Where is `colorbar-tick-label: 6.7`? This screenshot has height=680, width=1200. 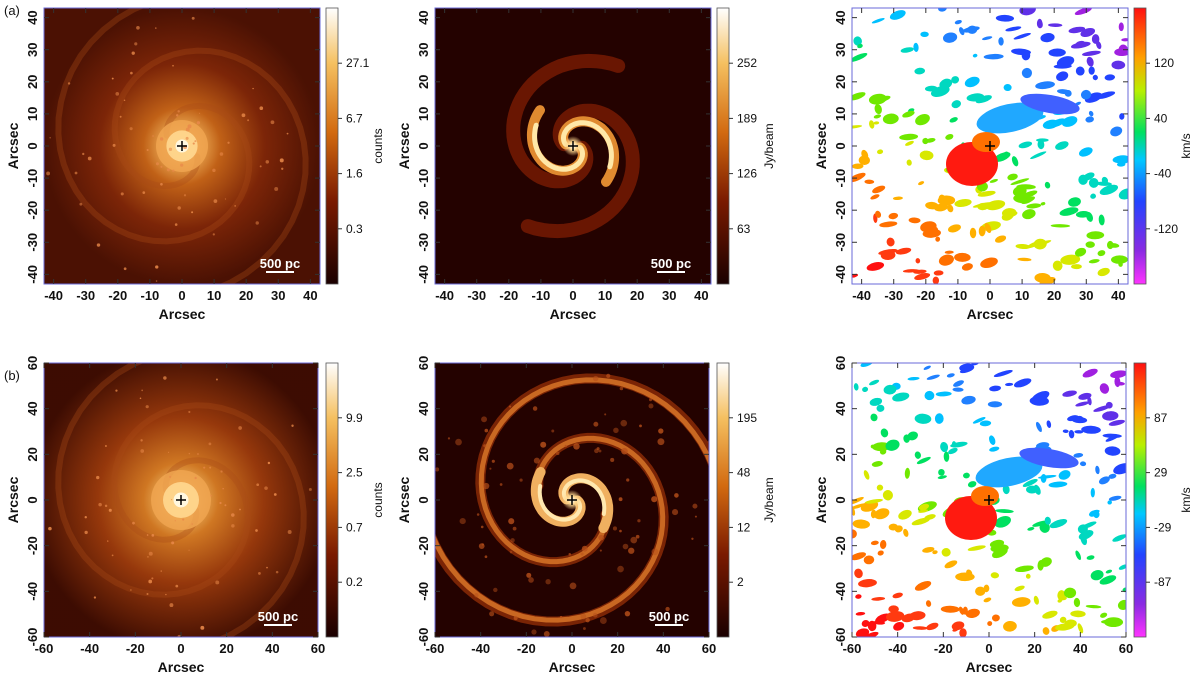 colorbar-tick-label: 6.7 is located at coordinates (354, 118).